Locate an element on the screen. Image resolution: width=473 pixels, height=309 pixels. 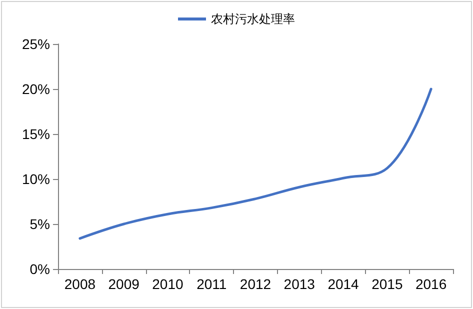
x-tick-label: 2009 is located at coordinates (124, 284).